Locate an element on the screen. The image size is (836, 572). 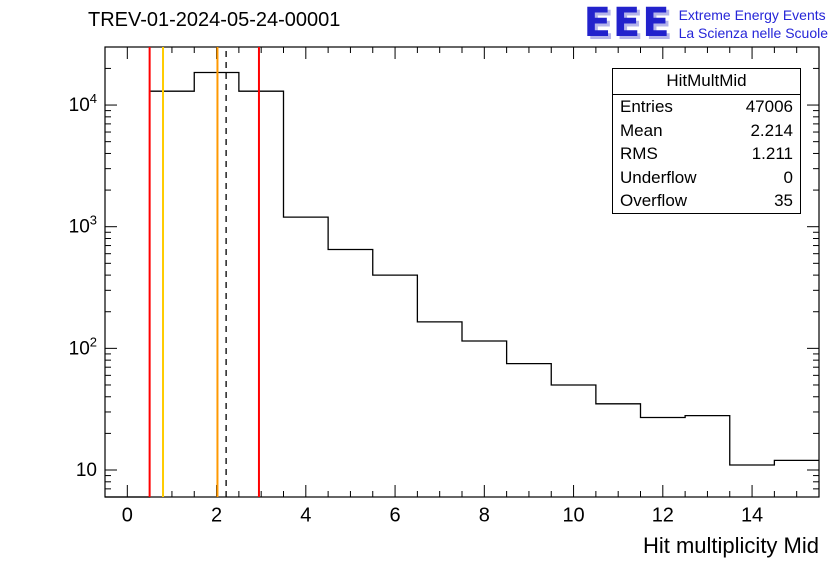
stats-row-rms: RMS 1.211 is located at coordinates (706, 154).